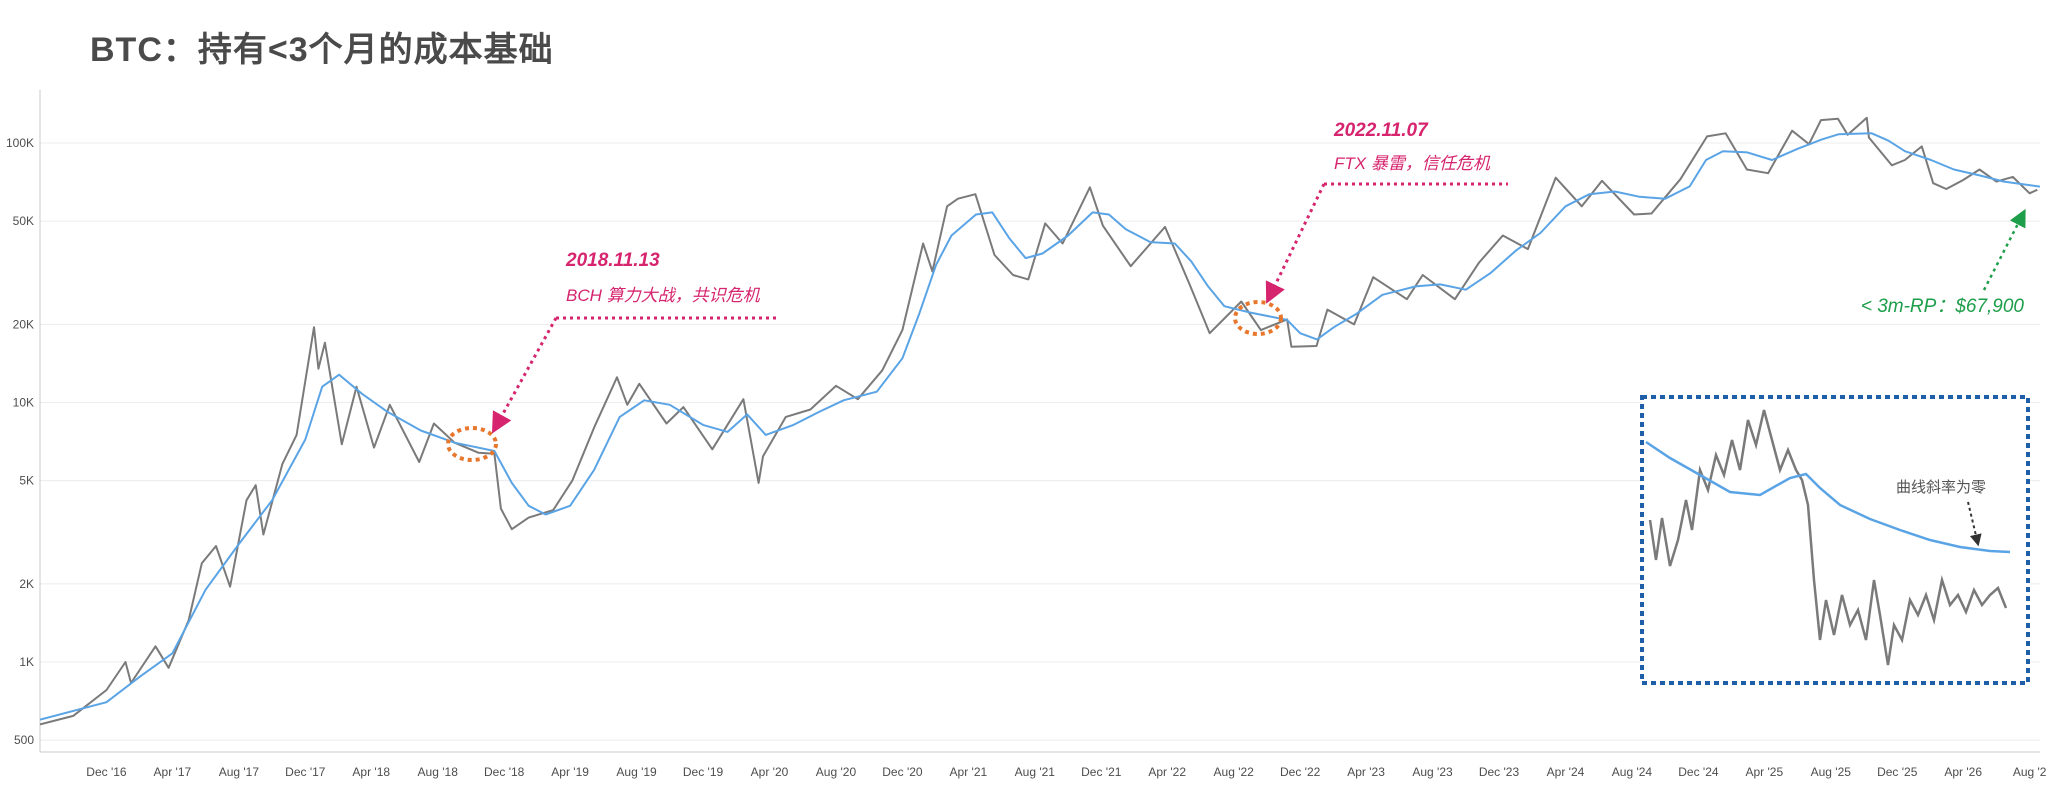 The width and height of the screenshot is (2048, 792). What do you see at coordinates (1295, 243) in the screenshot?
I see `annotation-arrow-2022` at bounding box center [1295, 243].